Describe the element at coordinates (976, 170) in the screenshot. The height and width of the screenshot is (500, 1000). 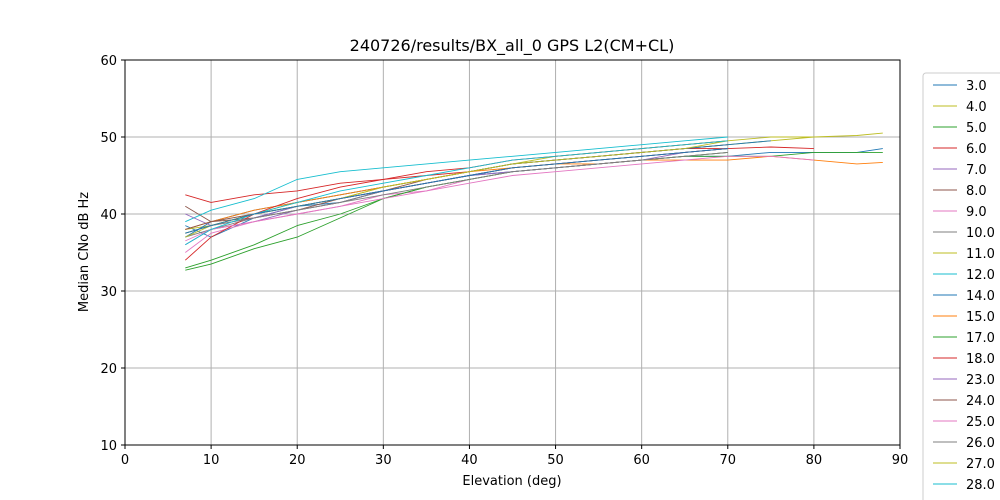
I see `legend-label: 7.0` at that location.